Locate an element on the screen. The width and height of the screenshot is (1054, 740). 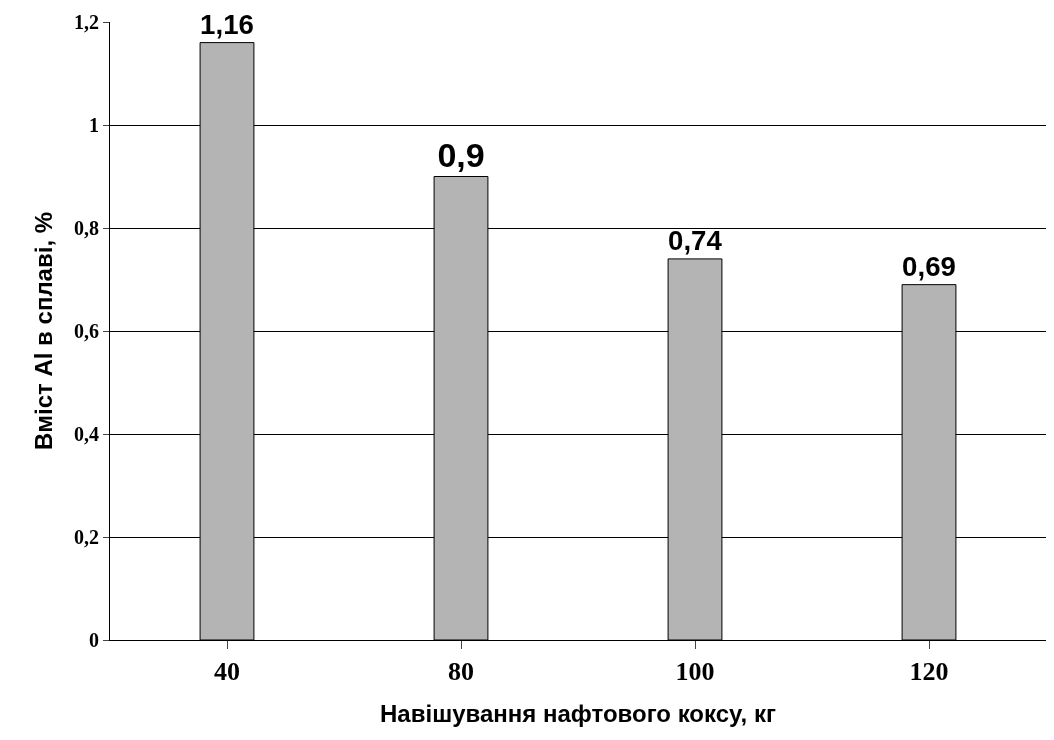
x-tick-label: 80 is located at coordinates (461, 672).